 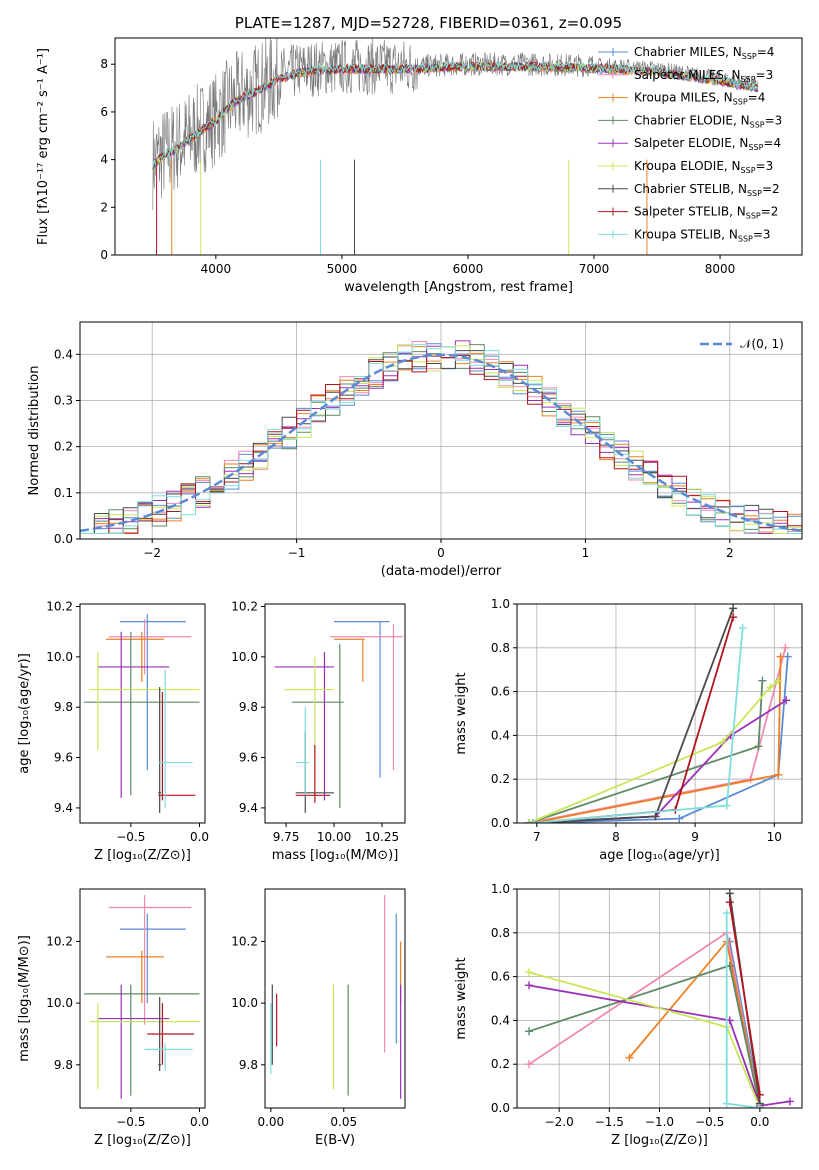 What do you see at coordinates (104, 64) in the screenshot?
I see `y-tick-label: 8` at bounding box center [104, 64].